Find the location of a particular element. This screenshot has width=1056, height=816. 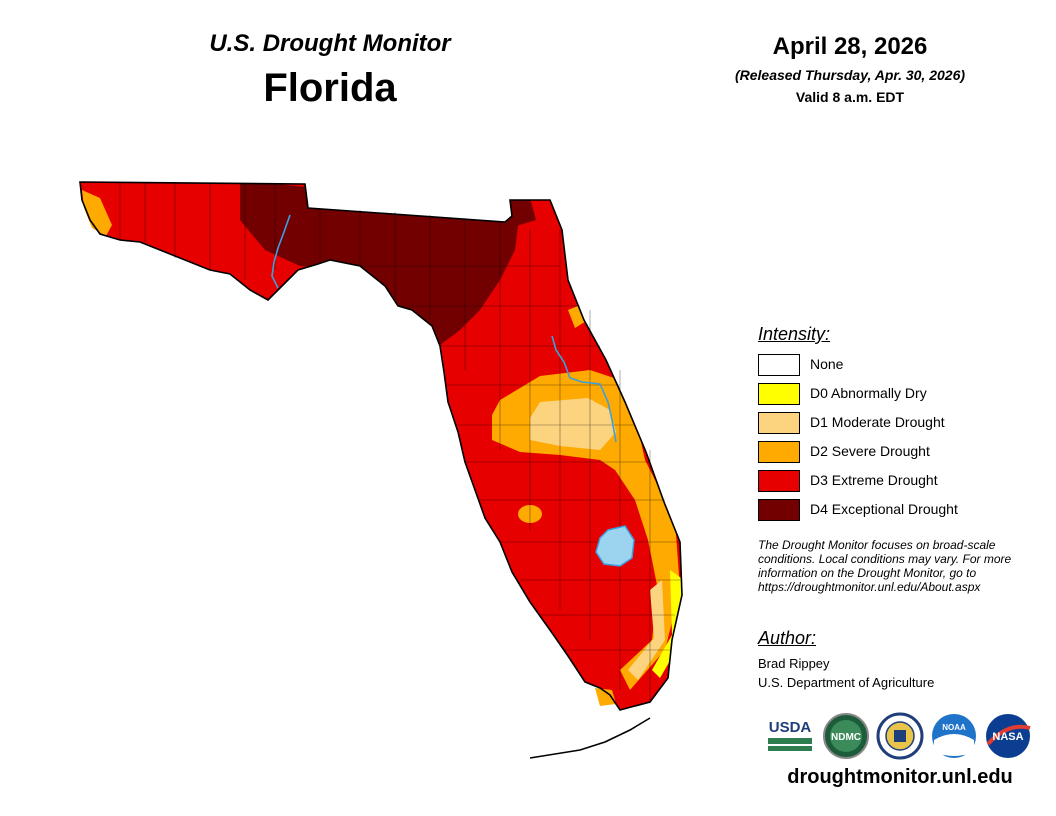

ndmc-logo-icon: NDMC is located at coordinates (846, 736).